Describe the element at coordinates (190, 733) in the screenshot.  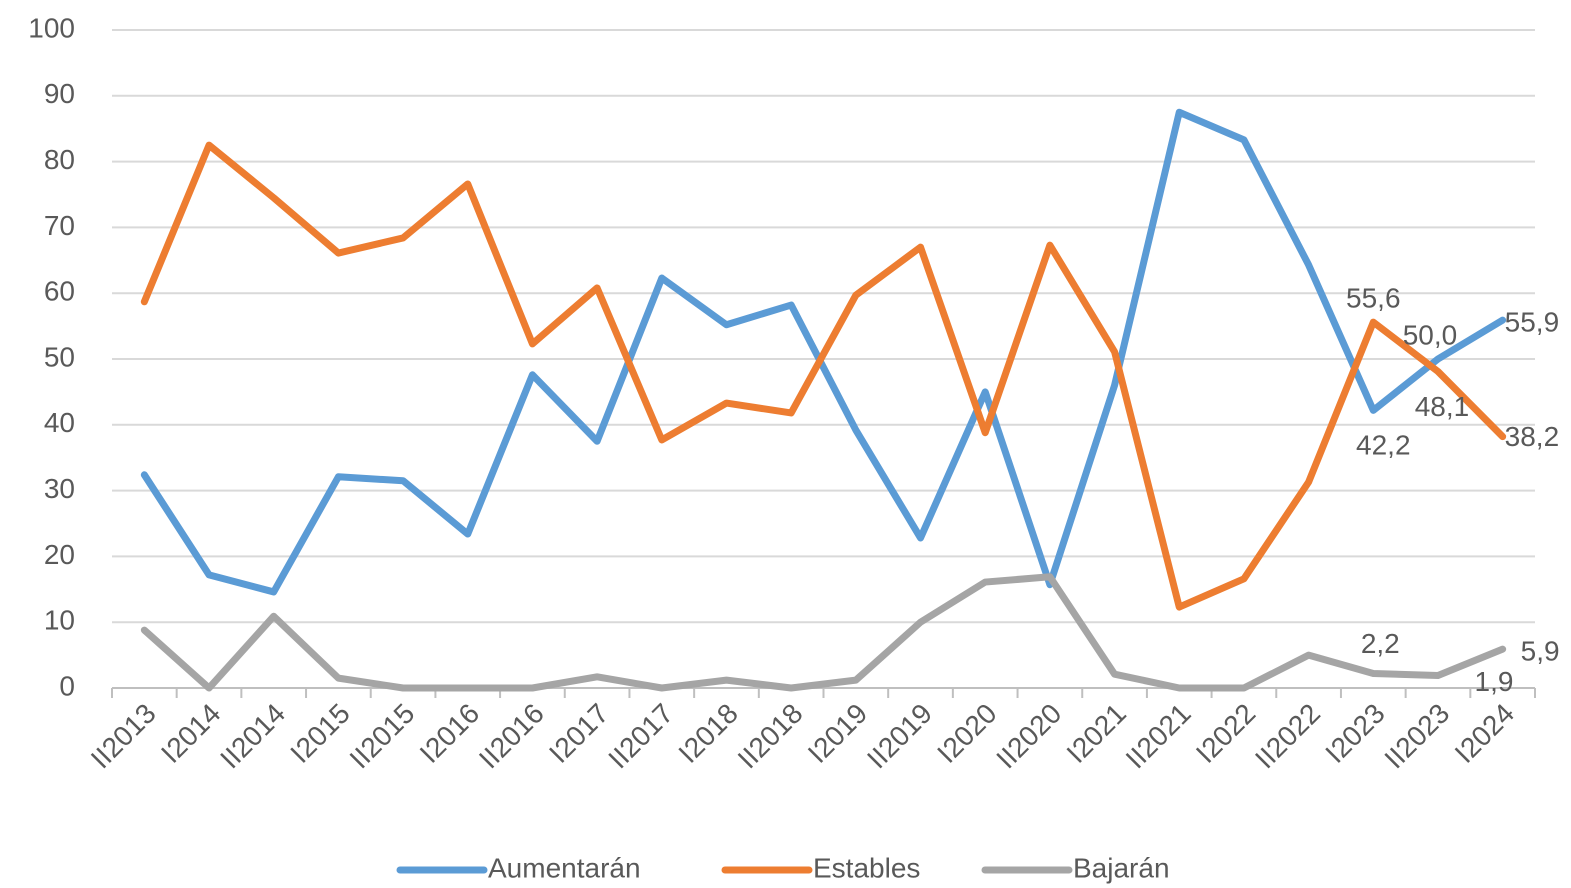
I see `x-tick-label: I2014` at that location.